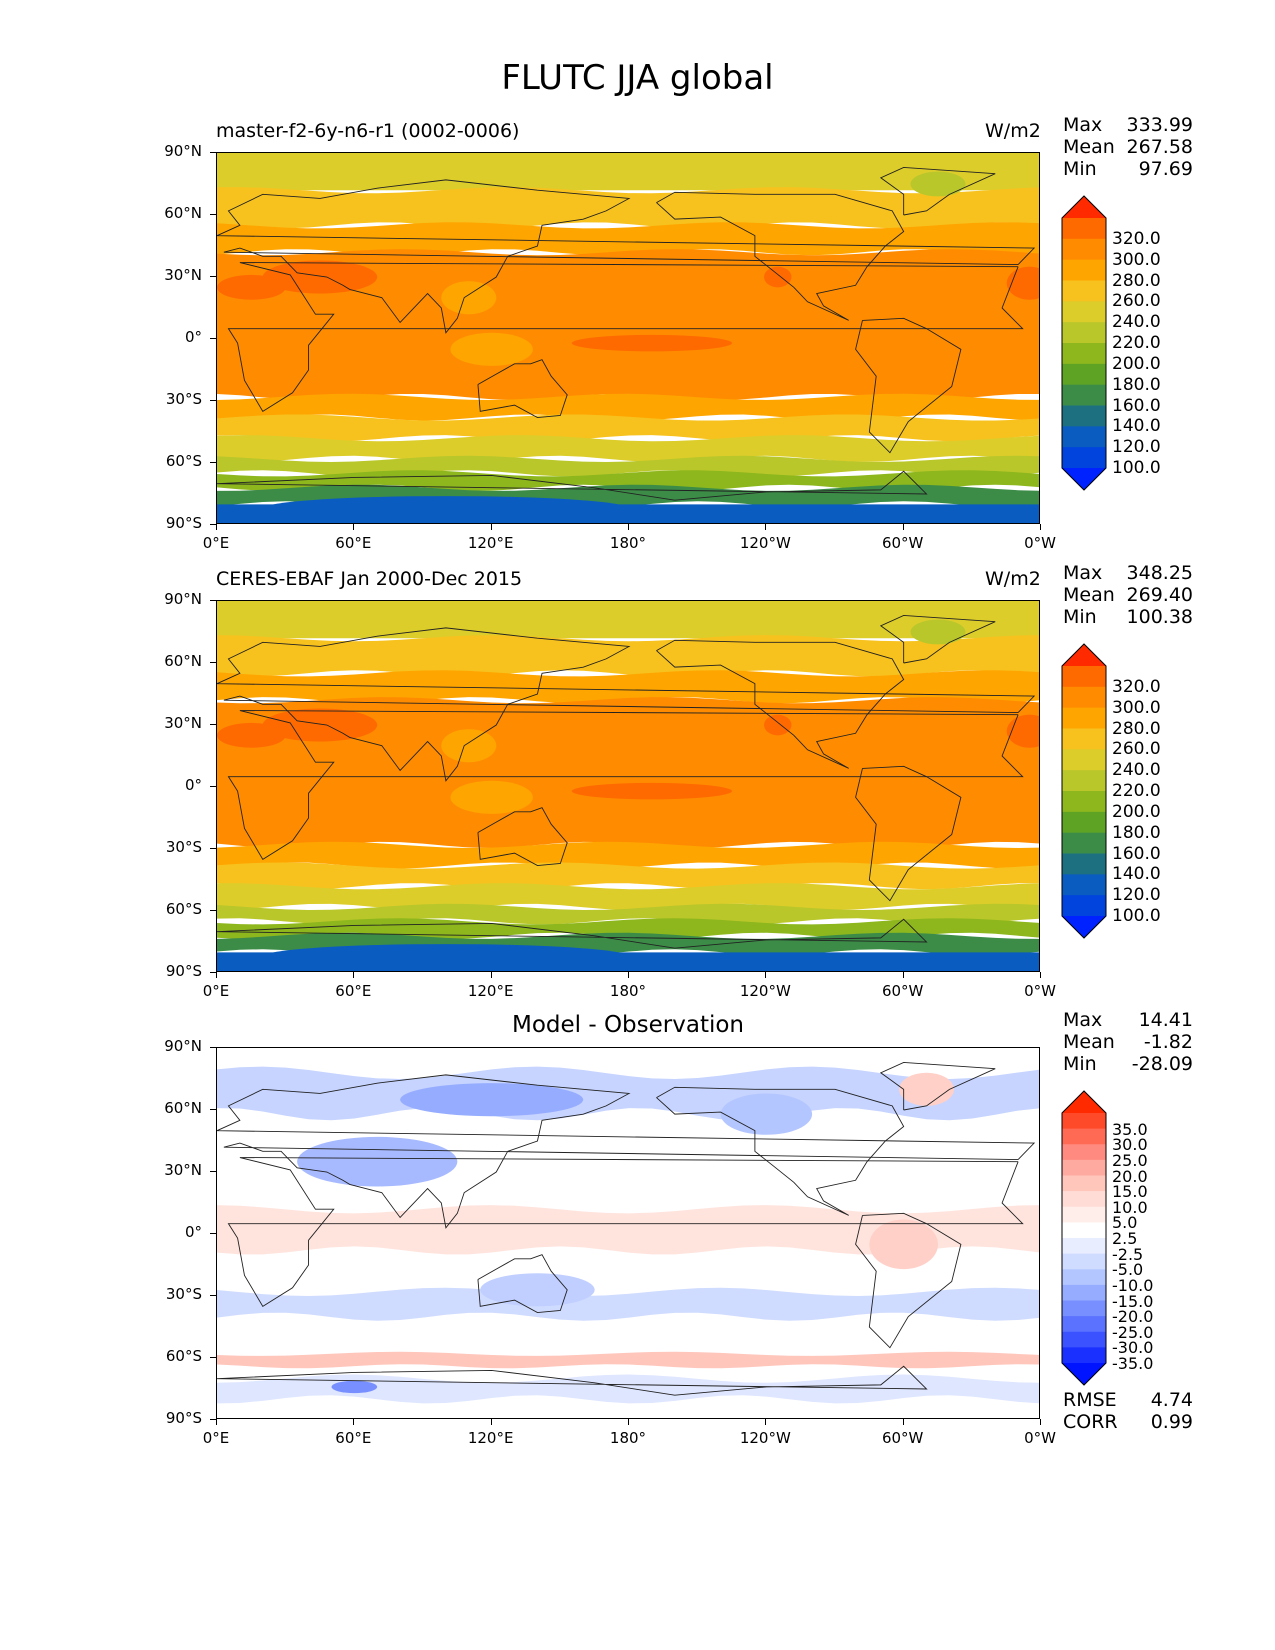 The image size is (1275, 1650). What do you see at coordinates (628, 1304) in the screenshot?
I see `negative-band` at bounding box center [628, 1304].